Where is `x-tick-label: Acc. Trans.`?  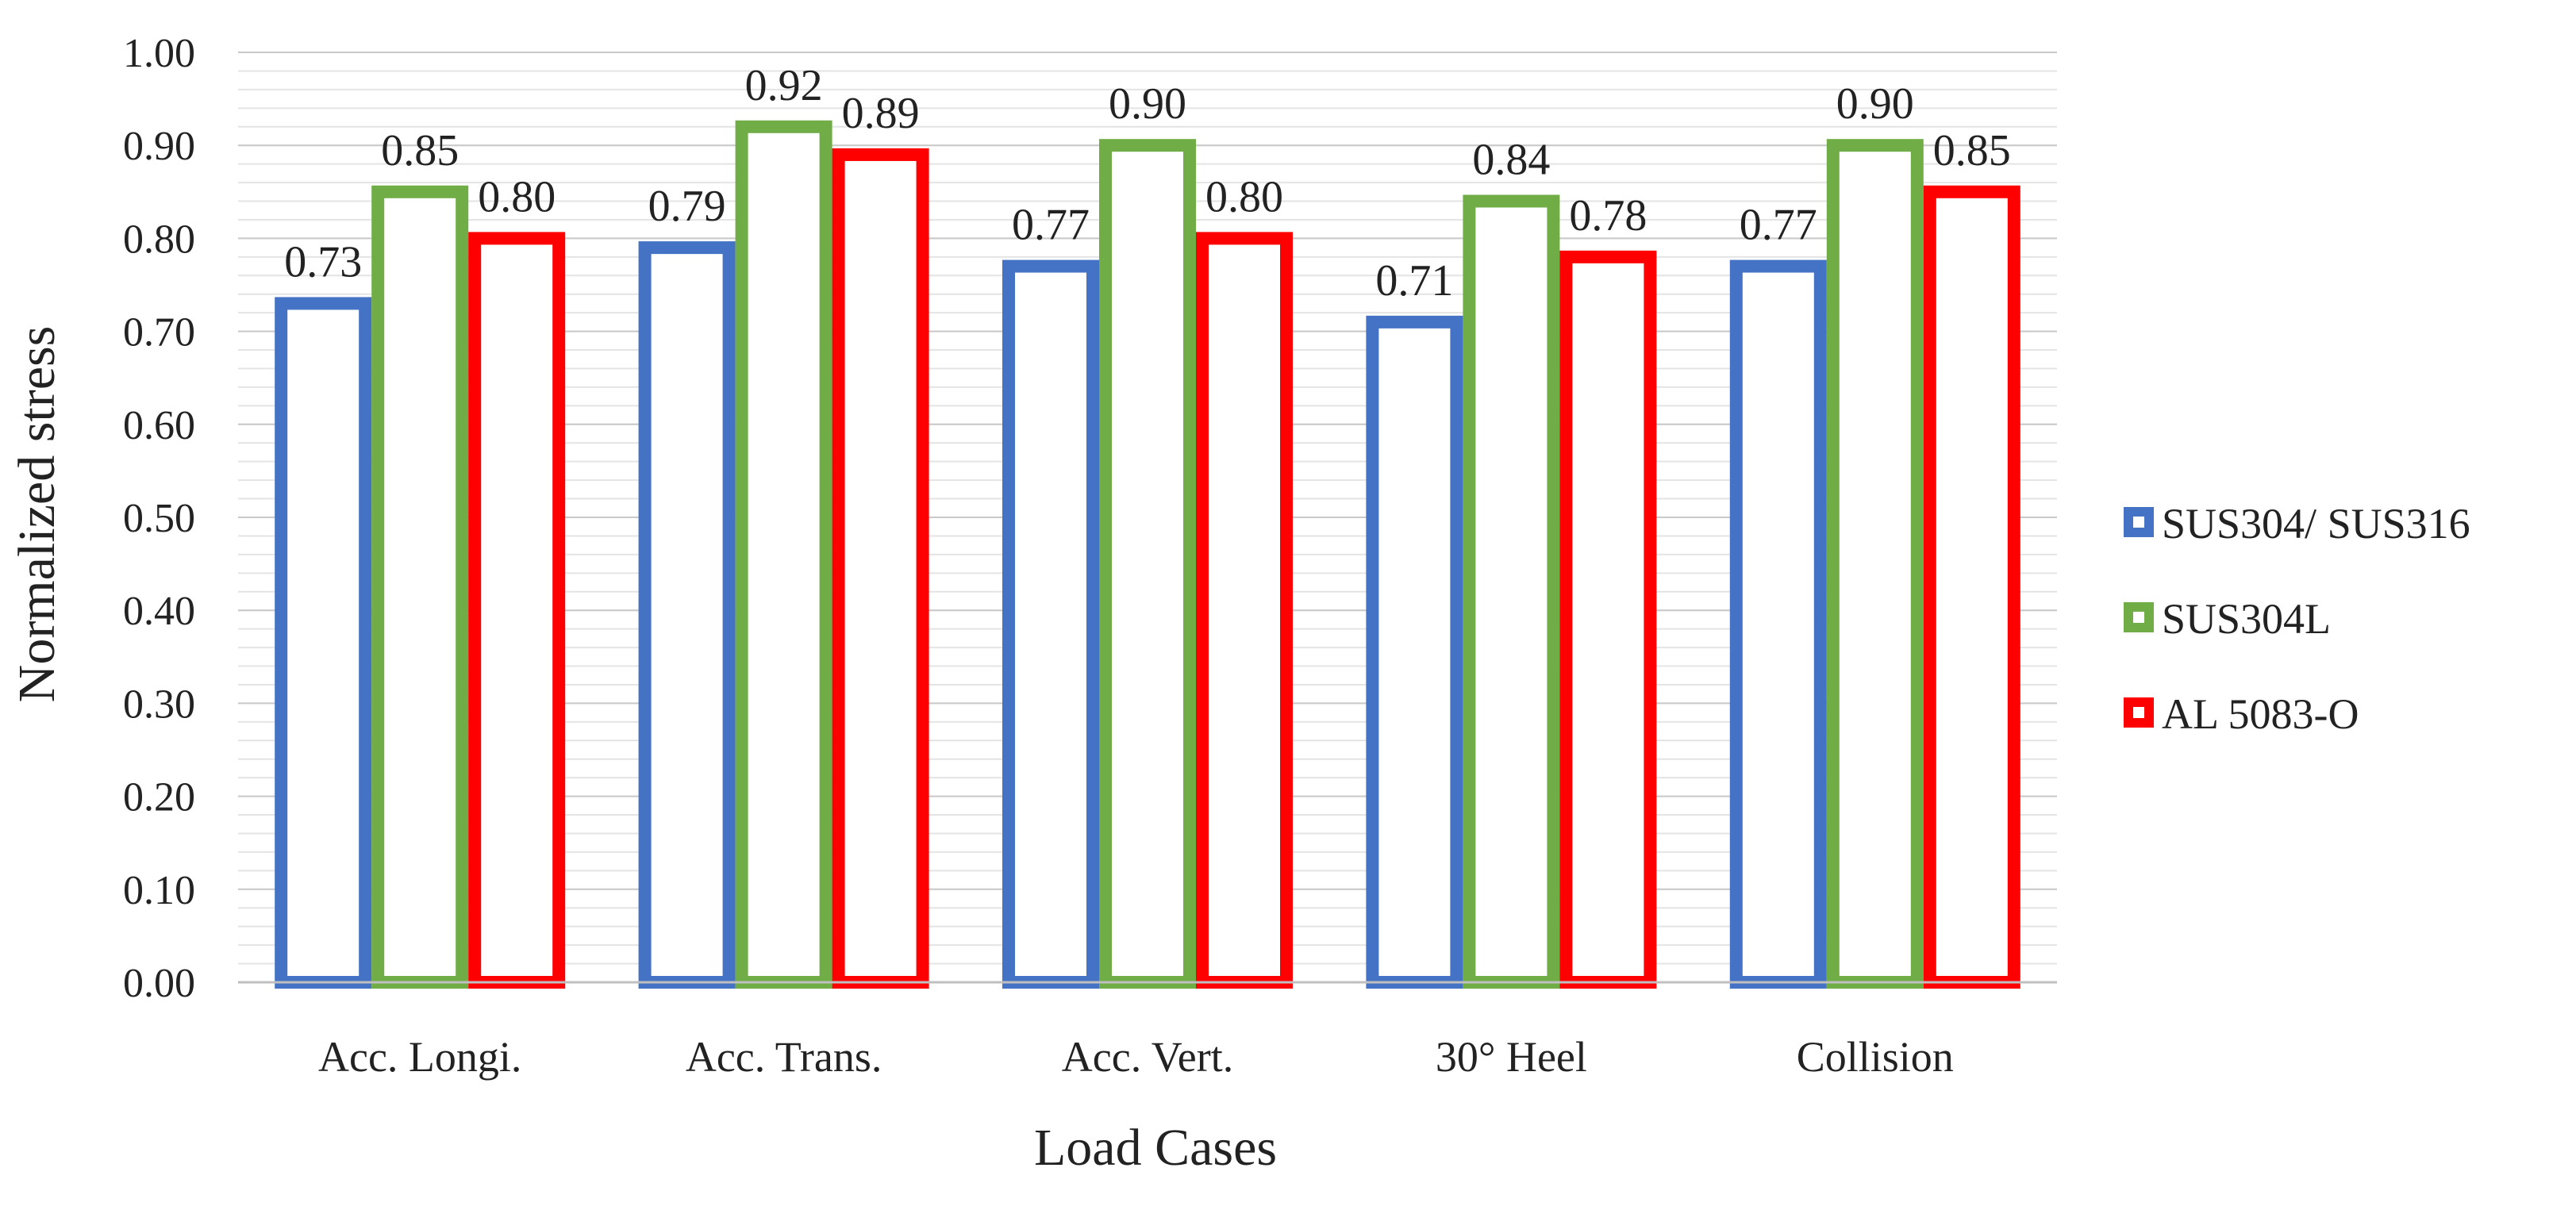 x-tick-label: Acc. Trans. is located at coordinates (784, 1057).